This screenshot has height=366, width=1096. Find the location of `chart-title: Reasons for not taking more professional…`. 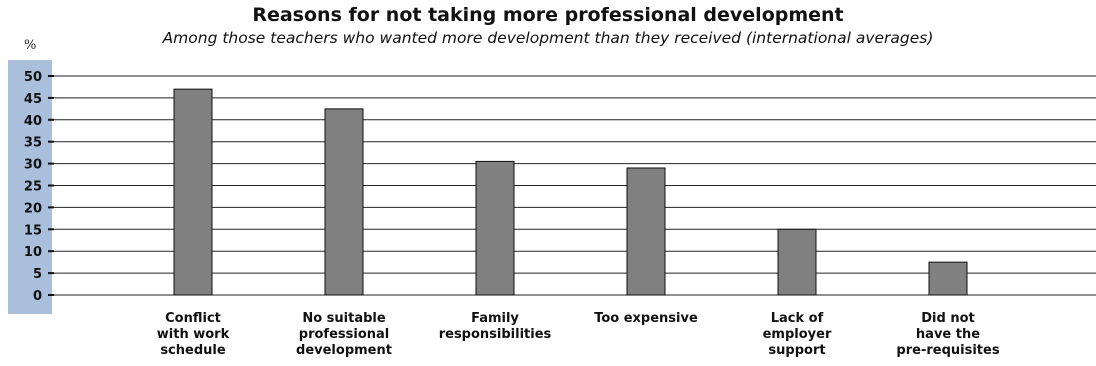

chart-title: Reasons for not taking more professional… is located at coordinates (548, 15).